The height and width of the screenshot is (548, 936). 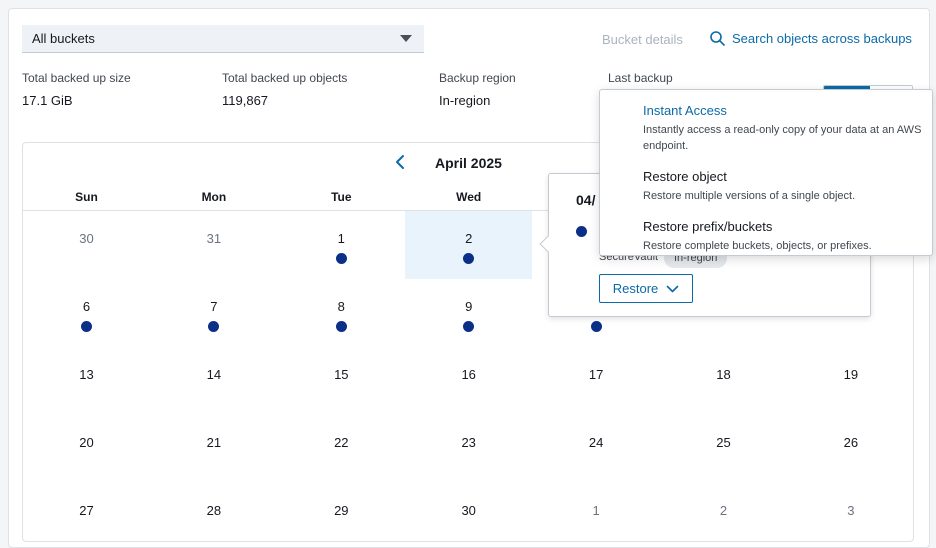 I want to click on restore-button-label: Restore, so click(x=635, y=288).